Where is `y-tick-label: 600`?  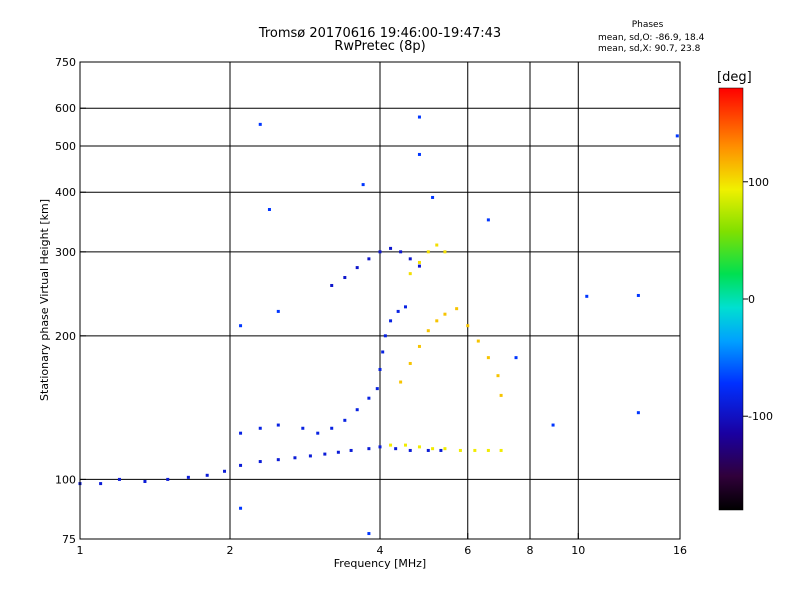 y-tick-label: 600 is located at coordinates (65, 108).